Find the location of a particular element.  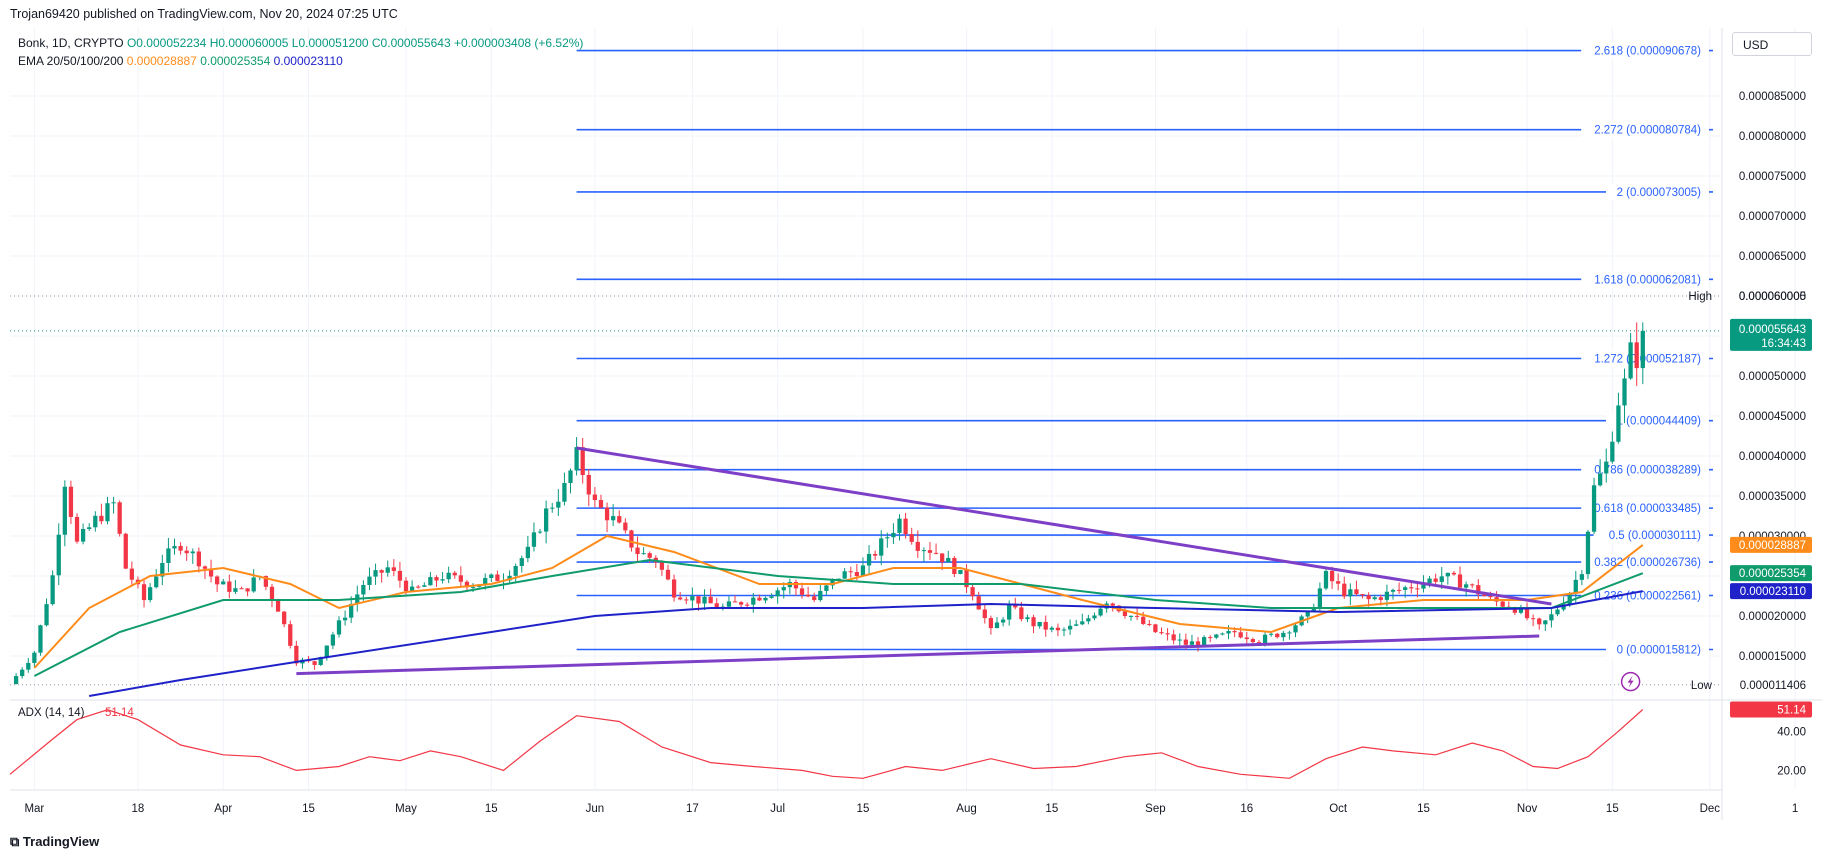

currency-selector: USD is located at coordinates (1772, 44).